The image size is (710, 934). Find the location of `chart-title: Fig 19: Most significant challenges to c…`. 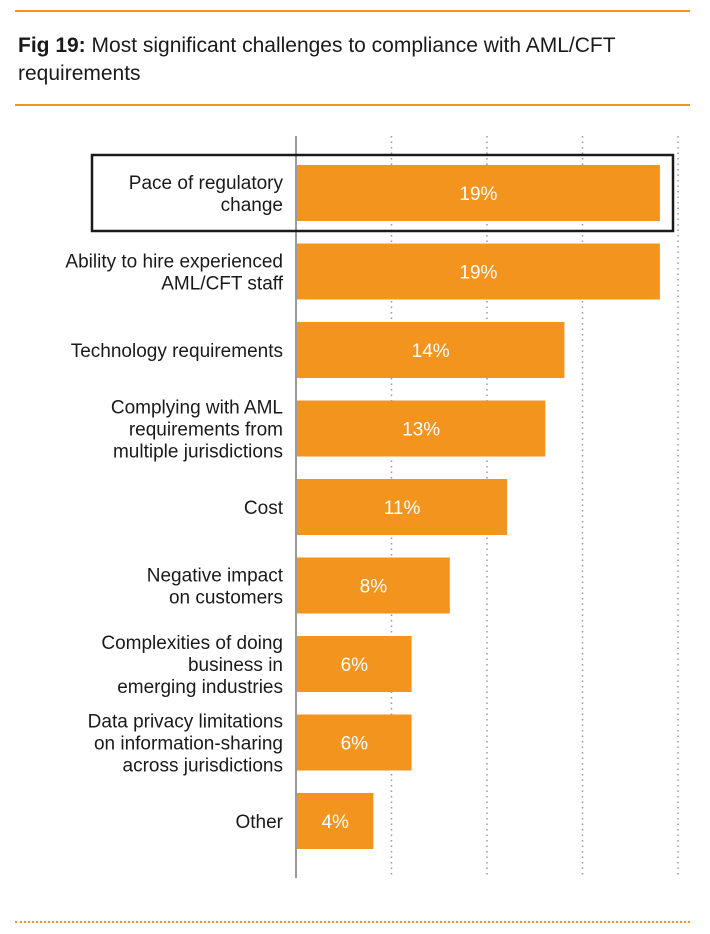

chart-title: Fig 19: Most significant challenges to c… is located at coordinates (348, 60).